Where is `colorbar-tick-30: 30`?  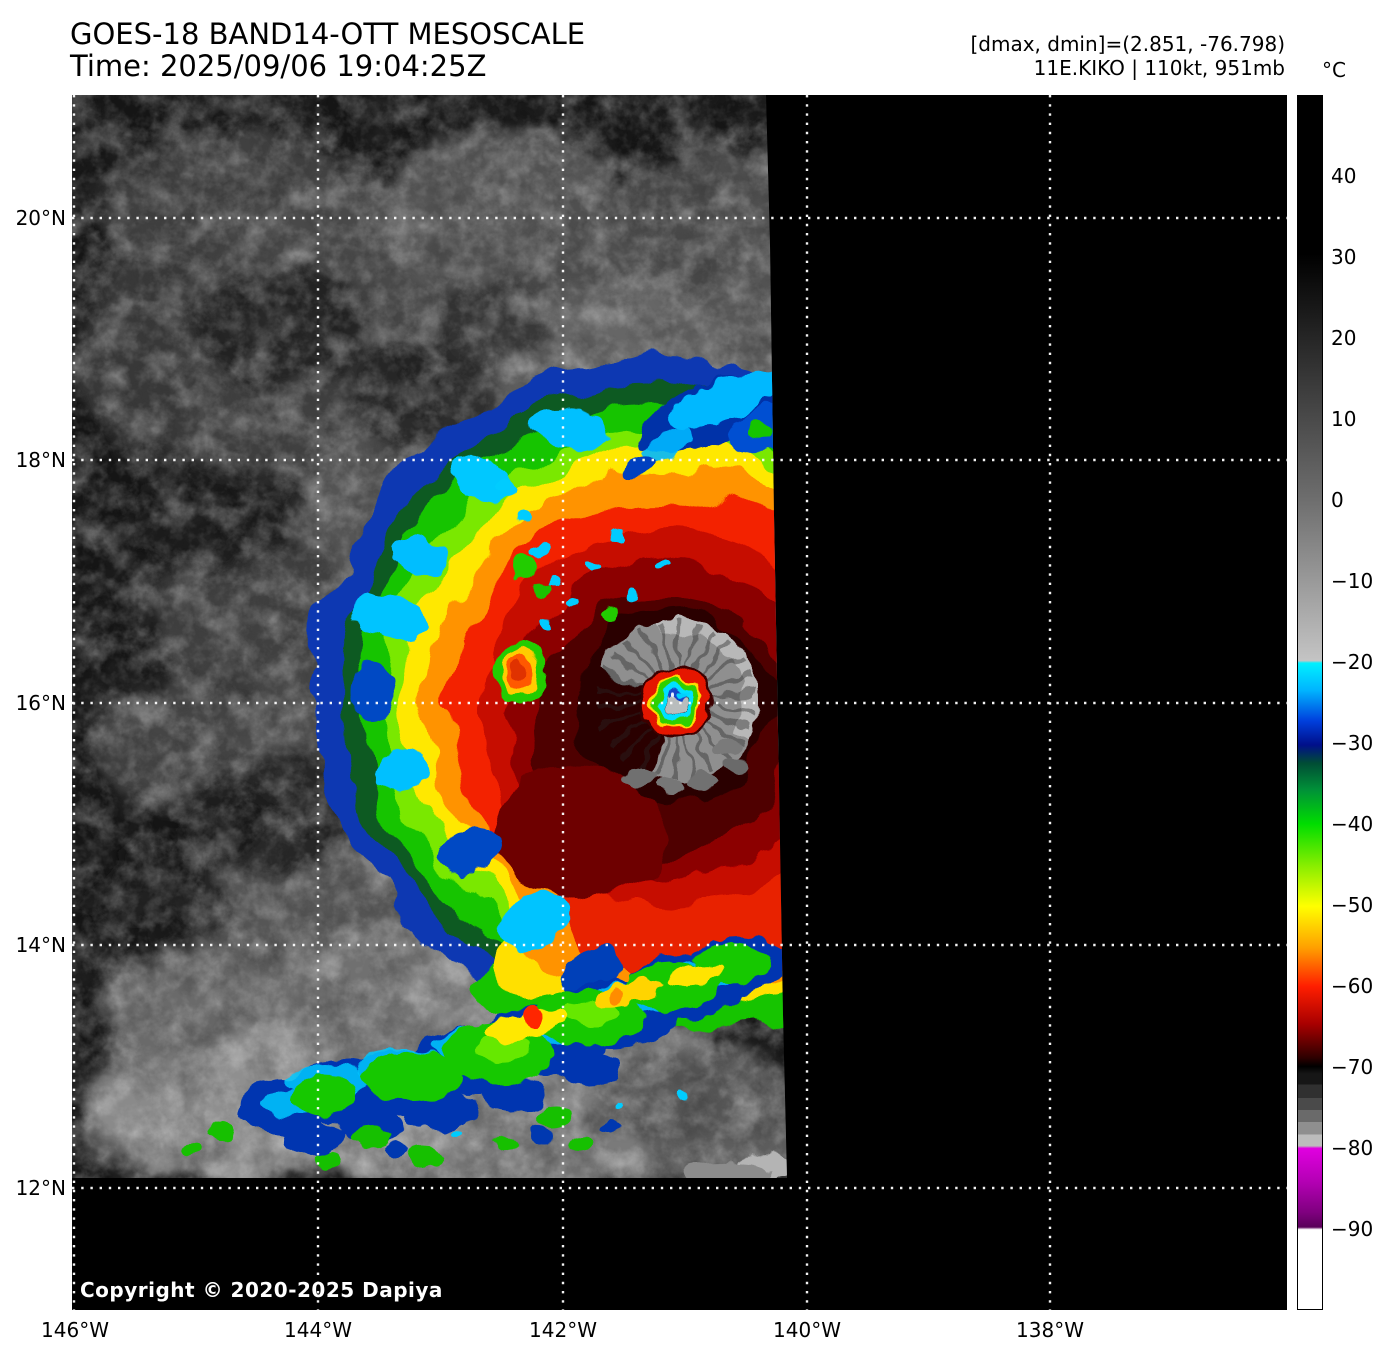 colorbar-tick-30: 30 is located at coordinates (1344, 257).